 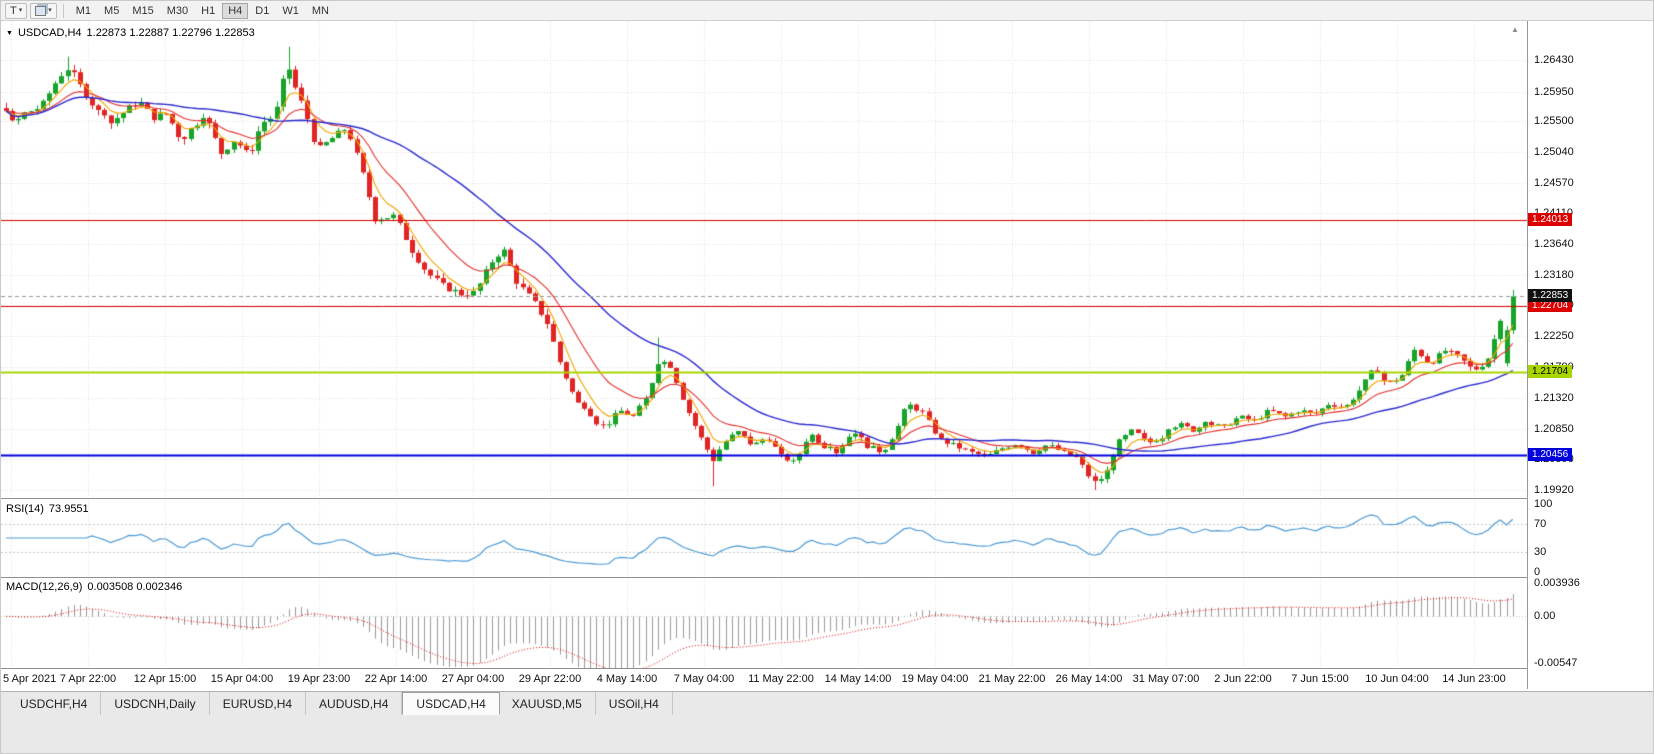 I want to click on rsi-value: 73.9551, so click(x=68, y=509).